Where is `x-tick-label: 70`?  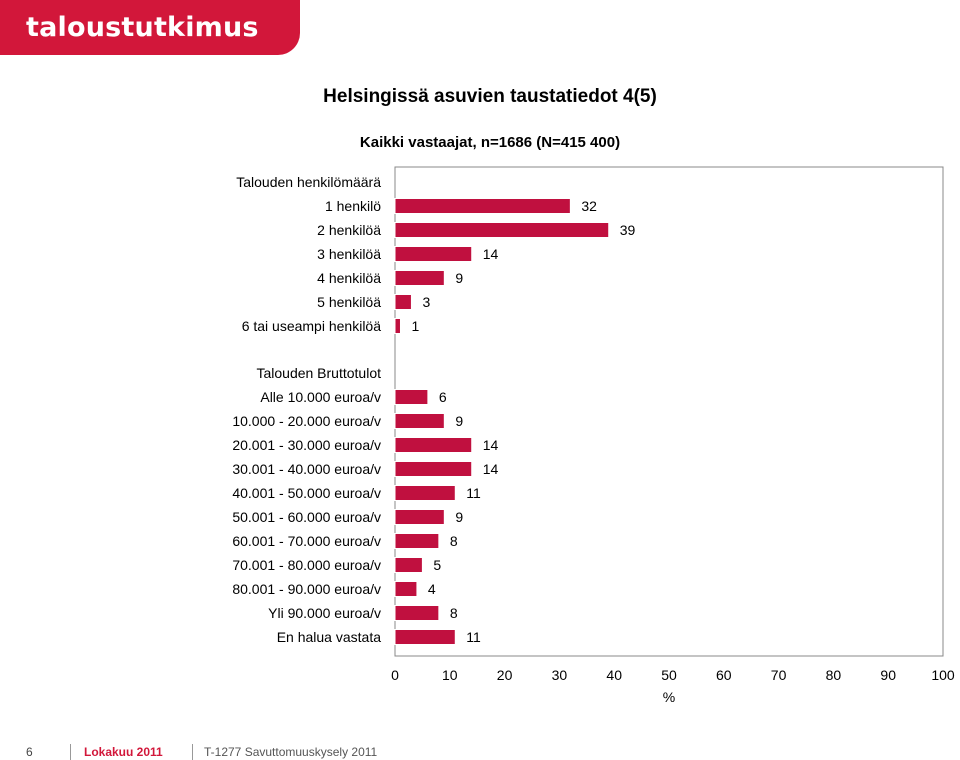
x-tick-label: 70 is located at coordinates (779, 675).